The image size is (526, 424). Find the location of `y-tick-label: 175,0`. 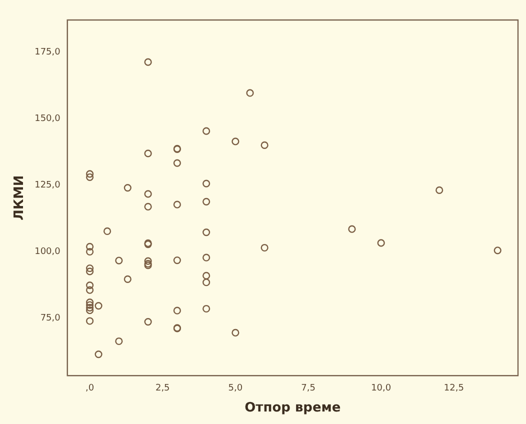

y-tick-label: 175,0 is located at coordinates (47, 52).